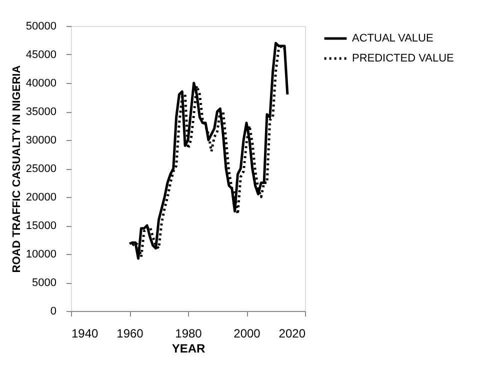 The width and height of the screenshot is (479, 392). I want to click on x-tick-label: 1940, so click(85, 333).